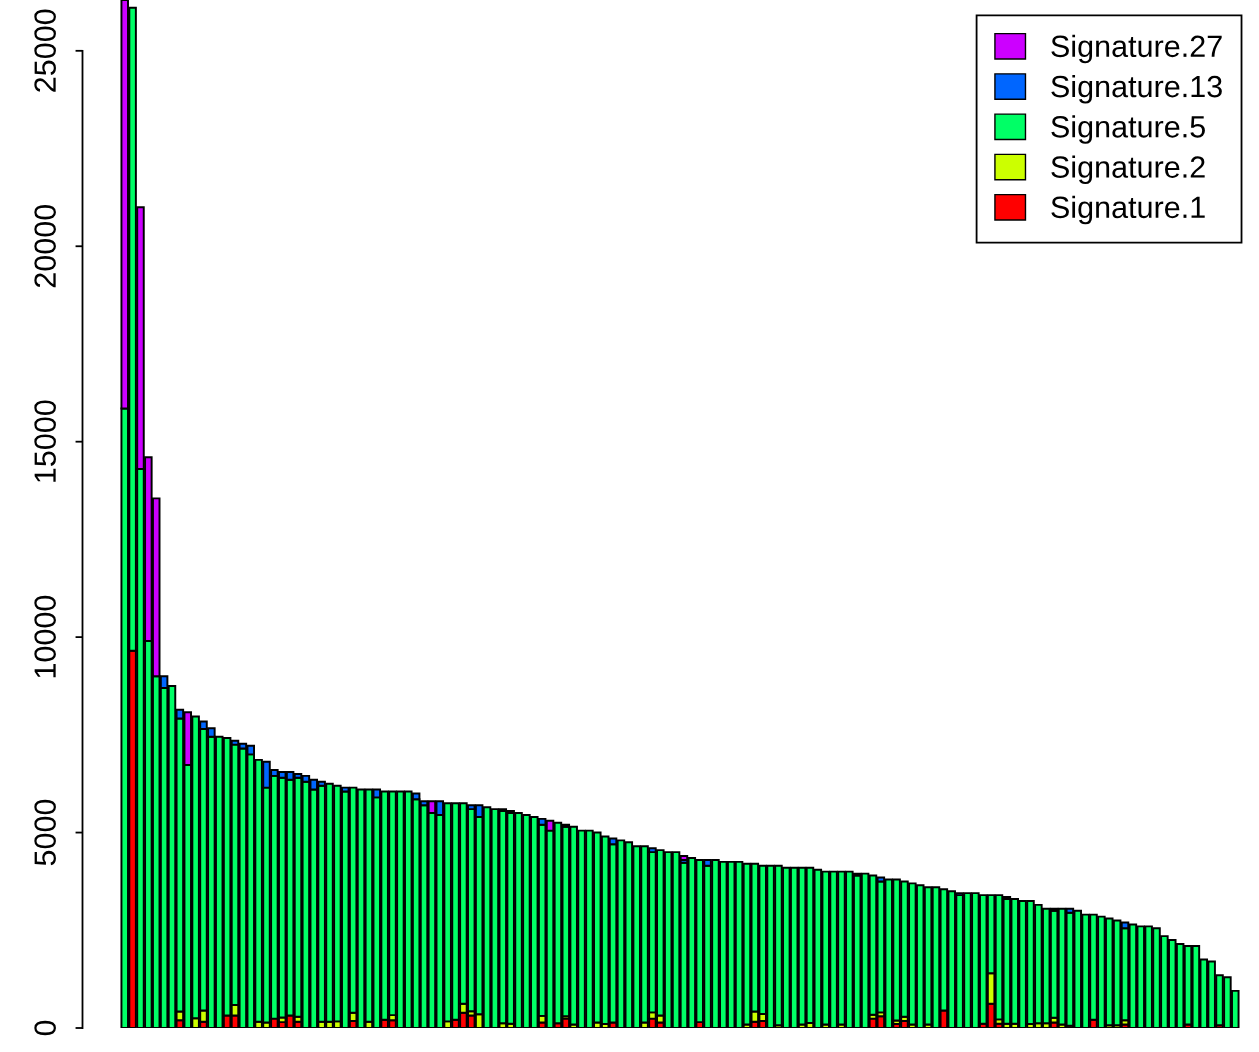 The image size is (1259, 1052). What do you see at coordinates (45, 636) in the screenshot?
I see `y-tick-label: 10000` at bounding box center [45, 636].